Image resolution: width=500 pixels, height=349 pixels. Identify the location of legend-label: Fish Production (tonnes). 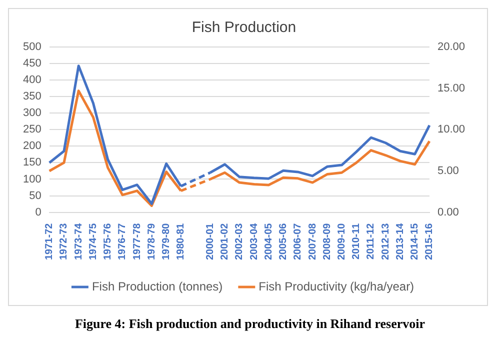
(157, 286).